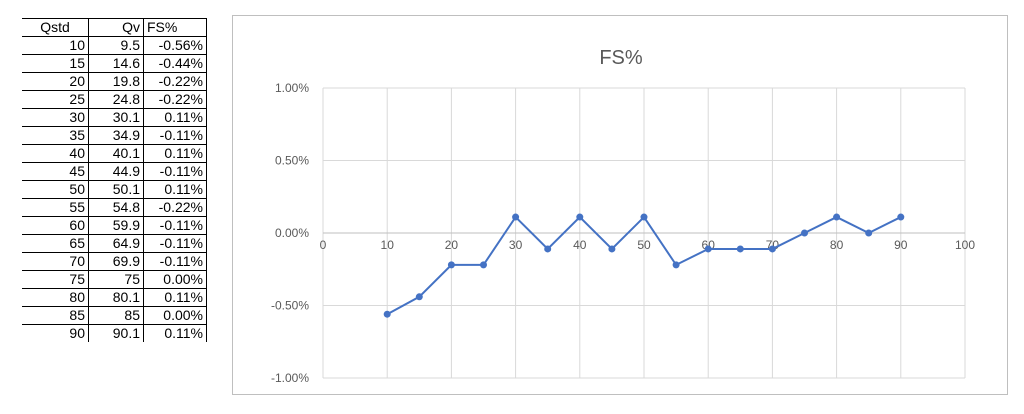 The width and height of the screenshot is (1024, 414). What do you see at coordinates (55, 45) in the screenshot?
I see `table-cell: 10` at bounding box center [55, 45].